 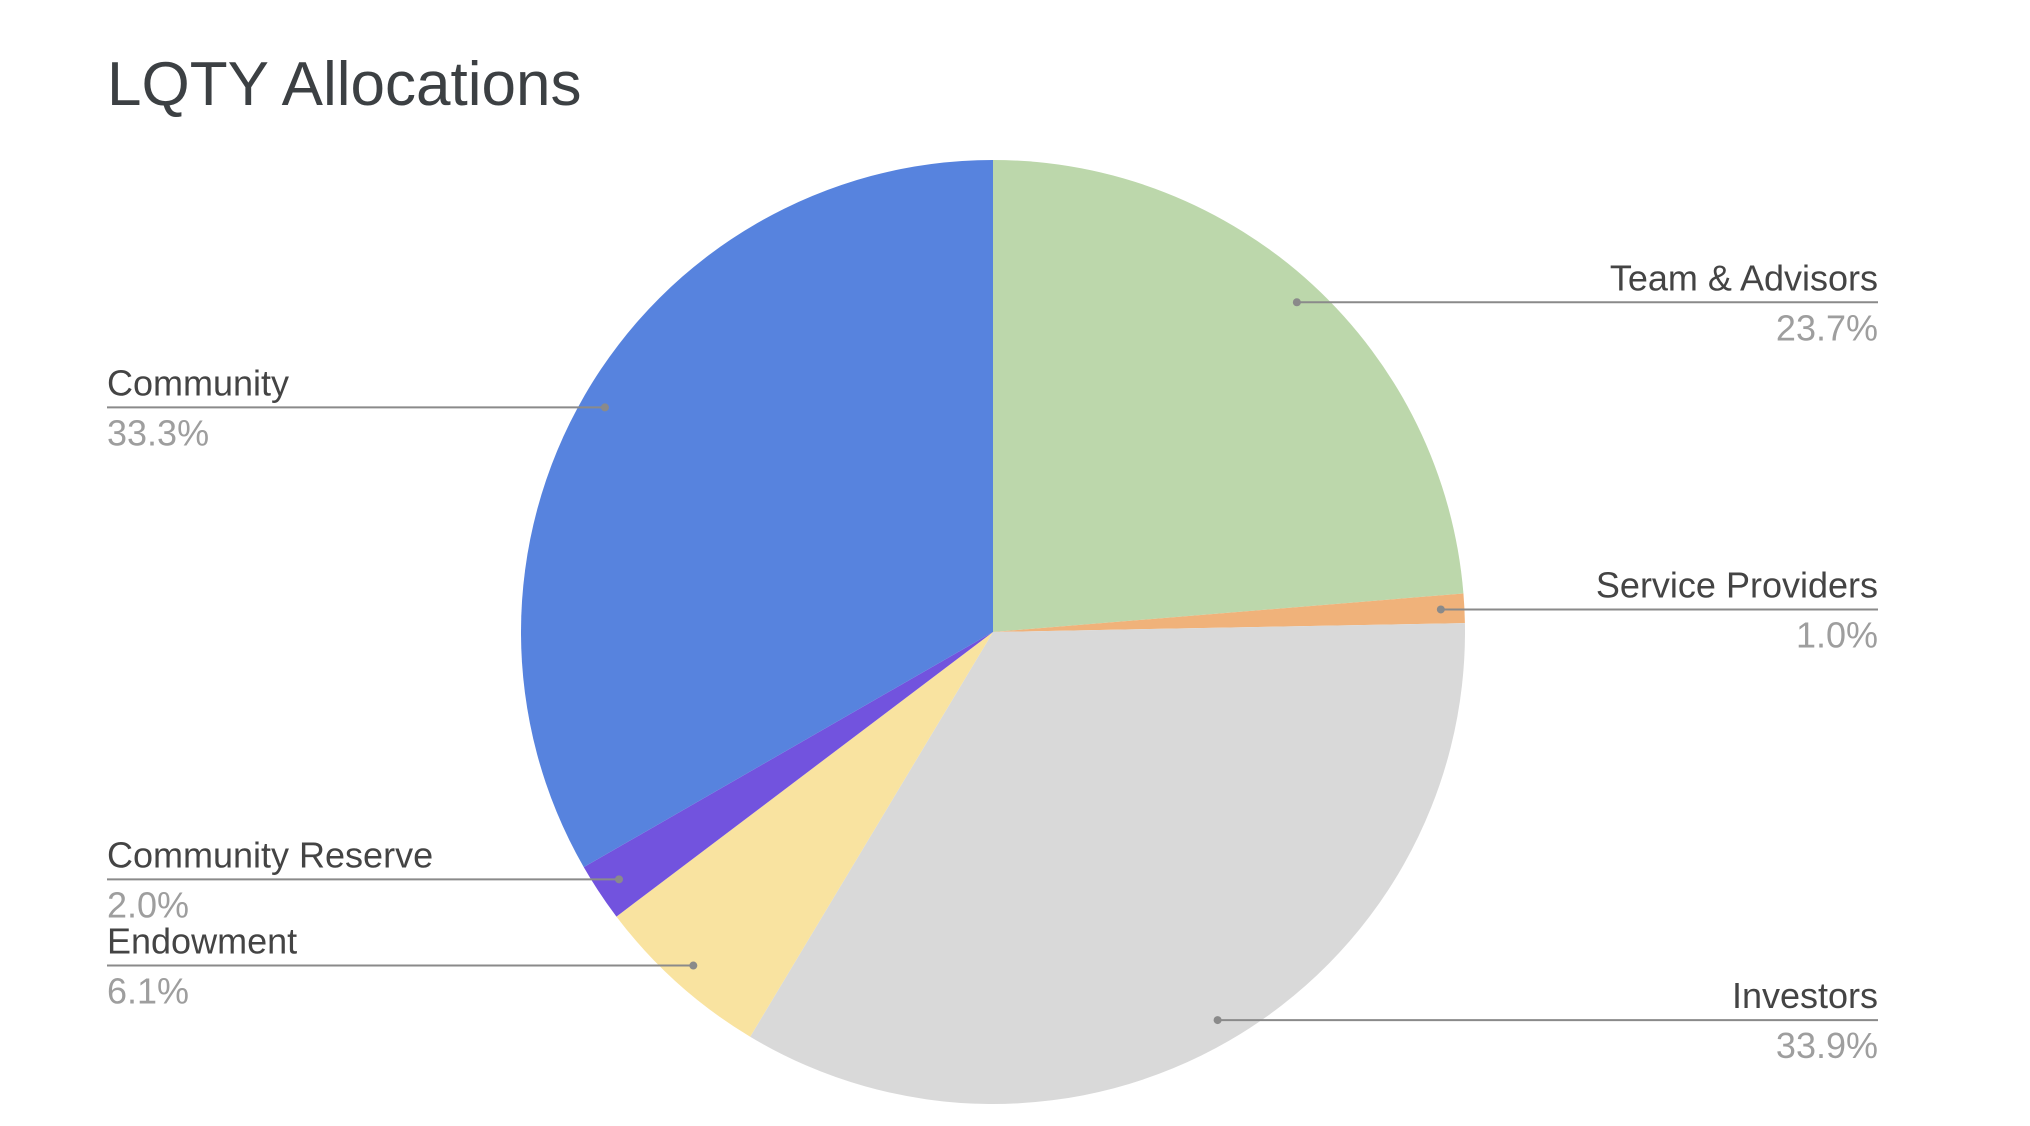 What do you see at coordinates (148, 991) in the screenshot?
I see `slice-value: 6.1%` at bounding box center [148, 991].